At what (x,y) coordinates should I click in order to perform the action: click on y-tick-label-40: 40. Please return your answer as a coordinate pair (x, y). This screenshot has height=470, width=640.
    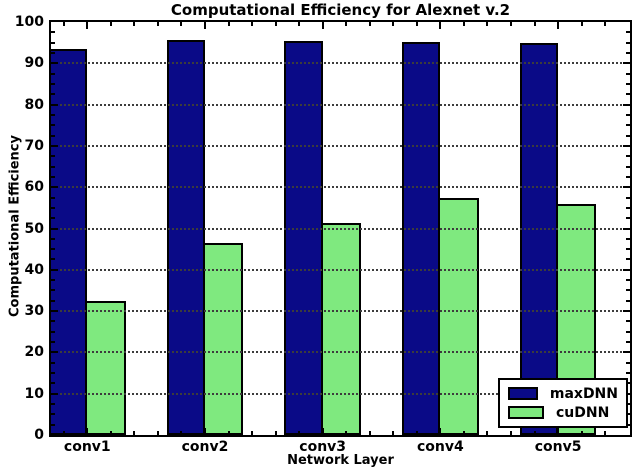
    Looking at the image, I should click on (34, 269).